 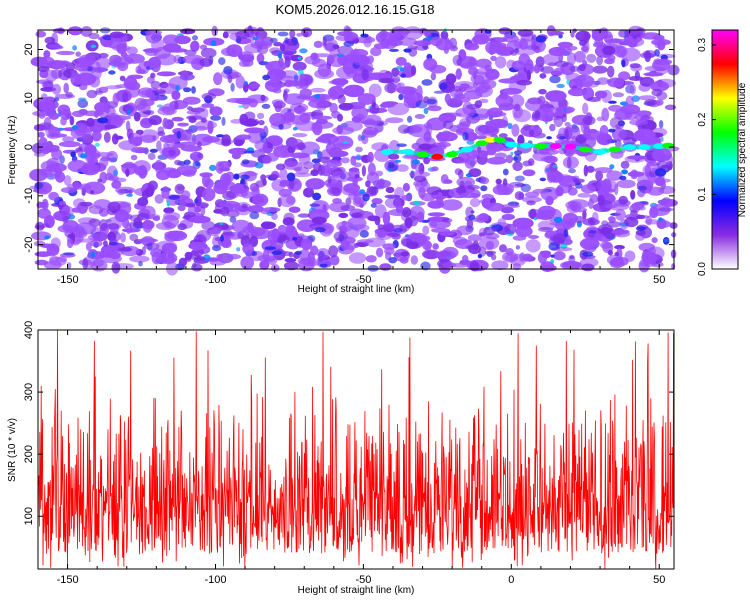 What do you see at coordinates (29, 392) in the screenshot?
I see `y-tick-label: 300` at bounding box center [29, 392].